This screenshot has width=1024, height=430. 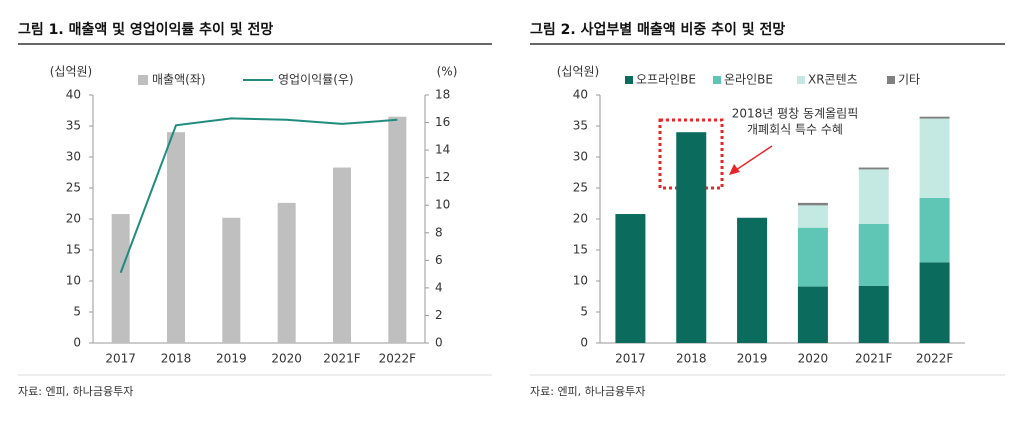 What do you see at coordinates (439, 232) in the screenshot?
I see `y2-tick-label: 8` at bounding box center [439, 232].